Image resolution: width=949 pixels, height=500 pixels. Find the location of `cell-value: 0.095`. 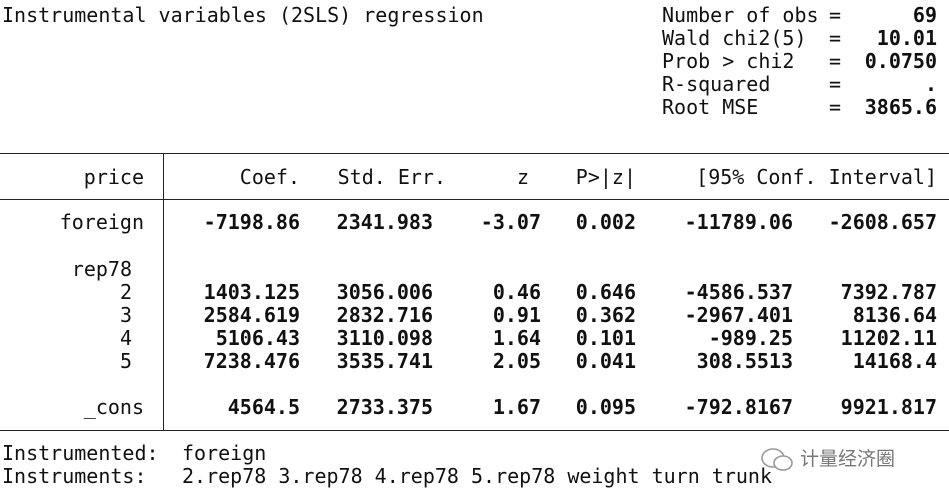

cell-value: 0.095 is located at coordinates (605, 406).